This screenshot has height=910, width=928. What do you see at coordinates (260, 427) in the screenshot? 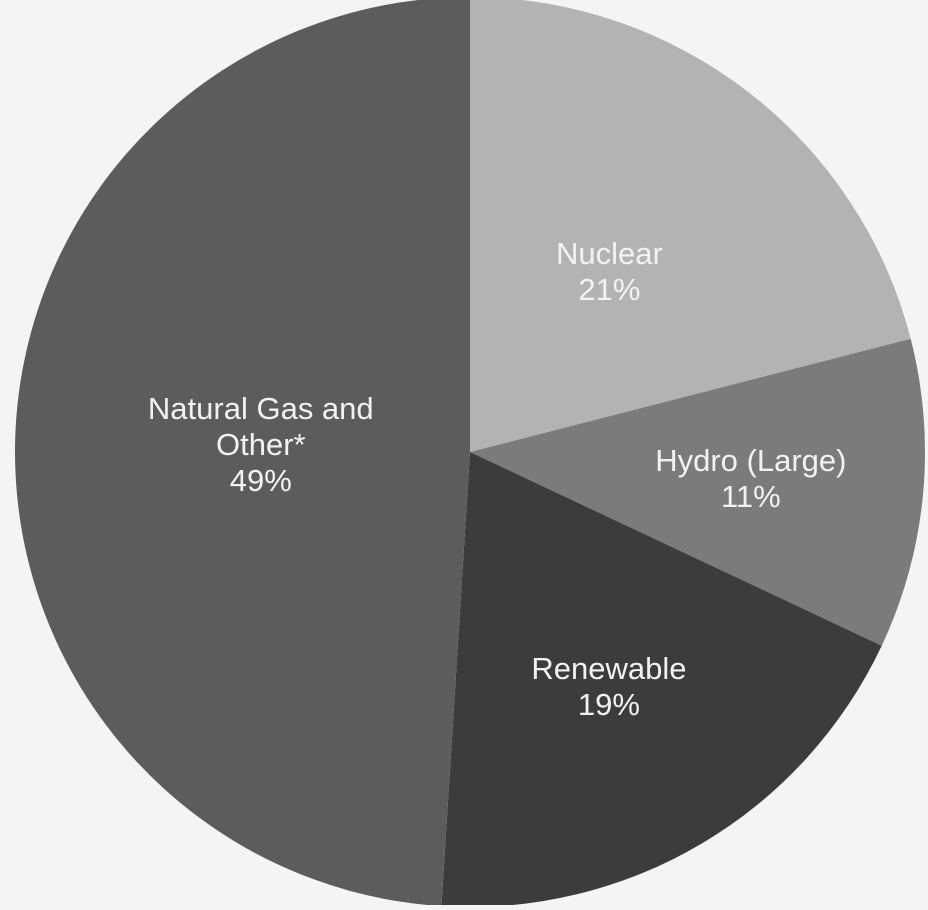
I see `category-label: Natural Gas and Other*` at bounding box center [260, 427].